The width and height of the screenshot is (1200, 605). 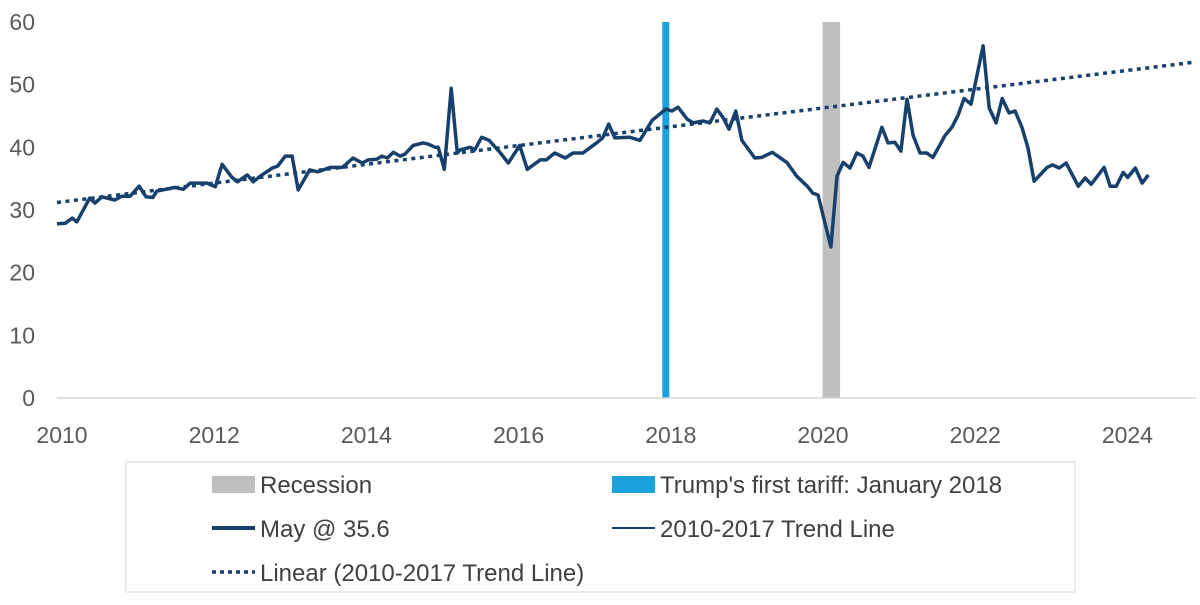 I want to click on y-tick-label: 50, so click(x=22, y=85).